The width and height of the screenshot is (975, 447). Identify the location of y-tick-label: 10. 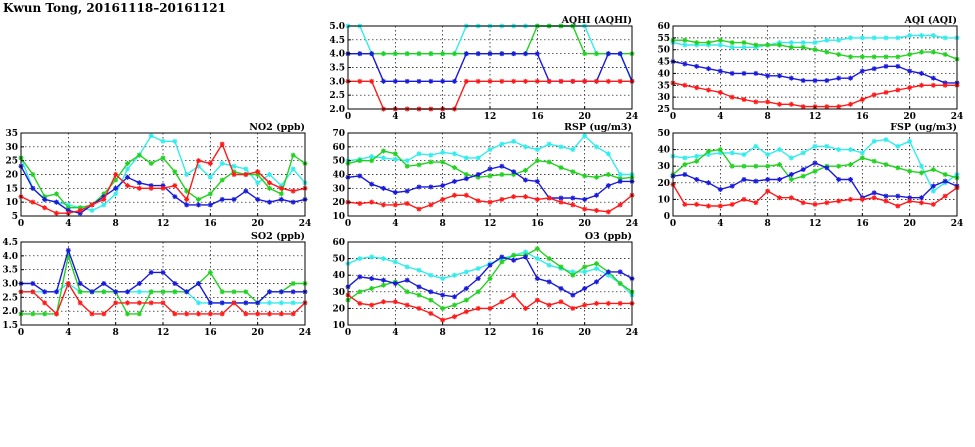
(11, 203).